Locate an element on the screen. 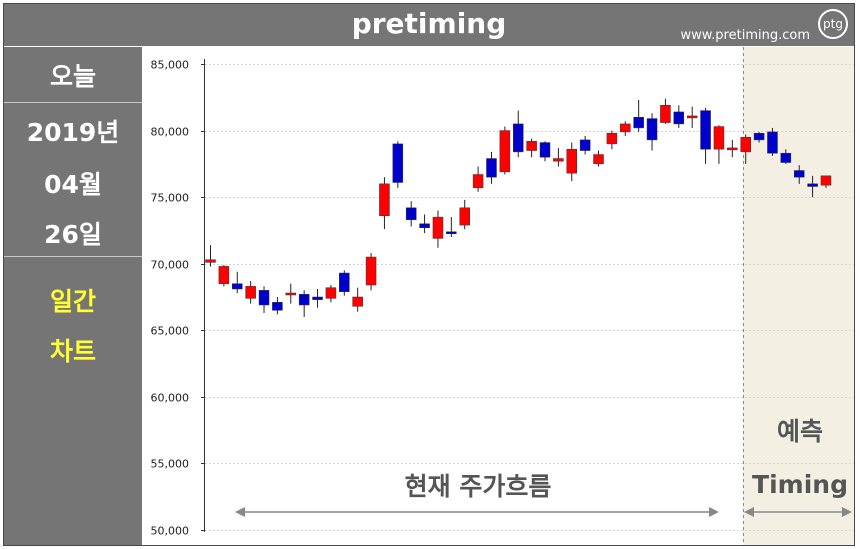 The image size is (860, 549). y-tick-label: 65,000 is located at coordinates (170, 331).